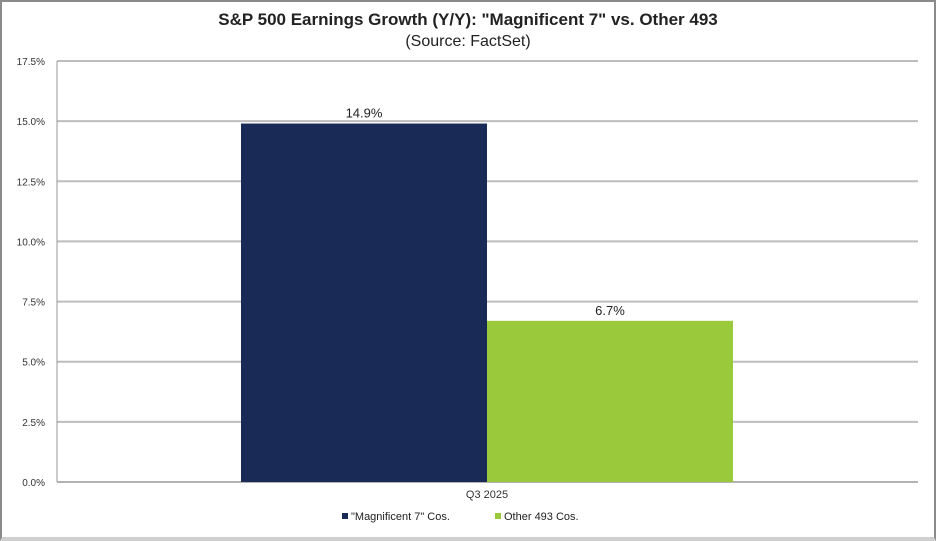  Describe the element at coordinates (33, 423) in the screenshot. I see `y-tick-label: 2.5%` at that location.